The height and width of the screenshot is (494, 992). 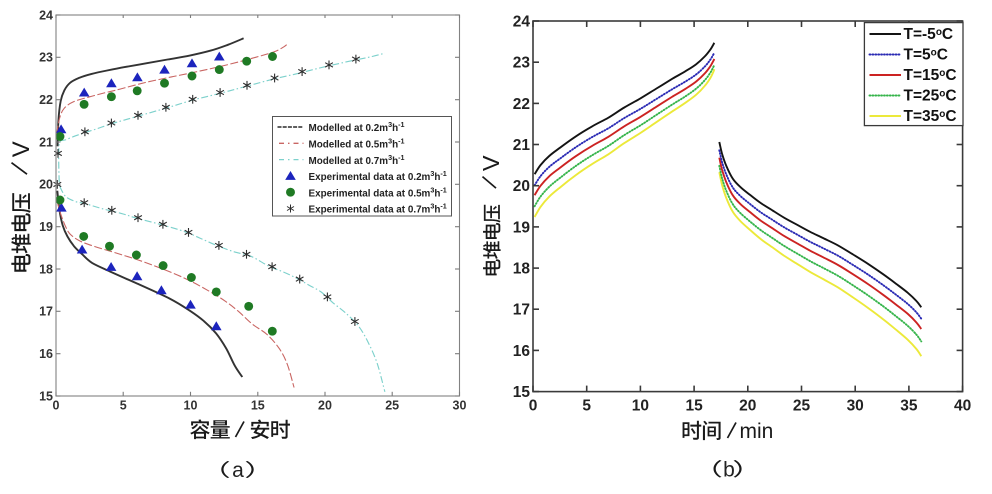 What do you see at coordinates (962, 406) in the screenshot?
I see `svg-text: 40` at bounding box center [962, 406].